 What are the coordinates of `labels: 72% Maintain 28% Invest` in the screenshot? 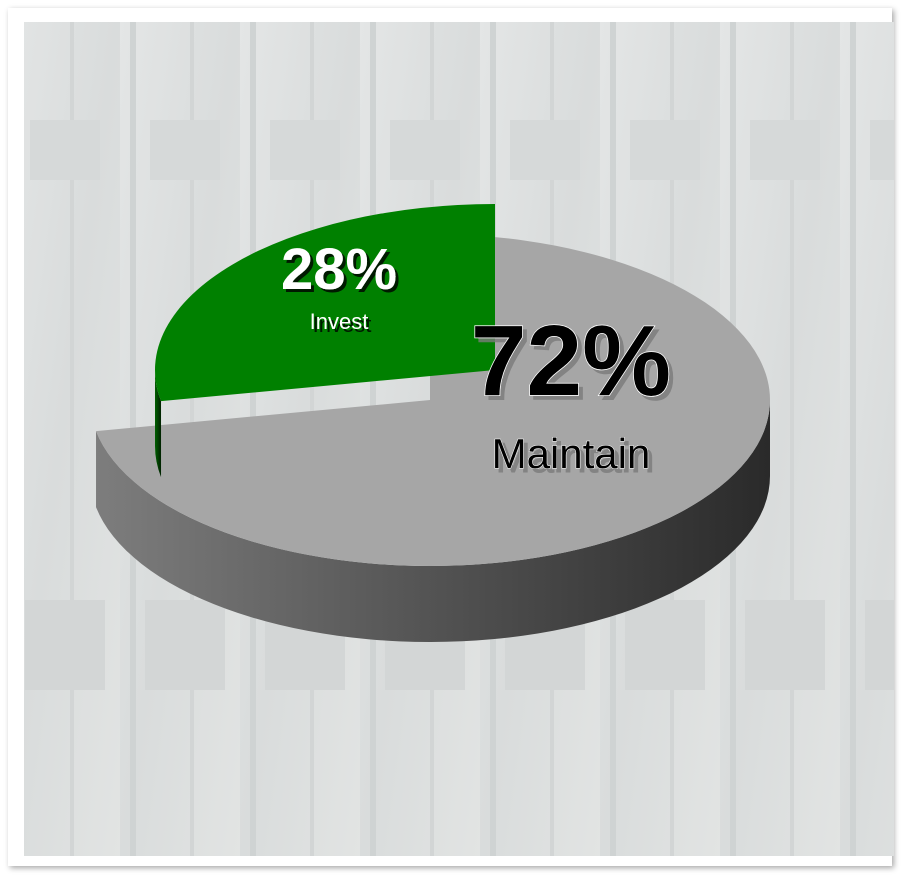 It's located at (476, 357).